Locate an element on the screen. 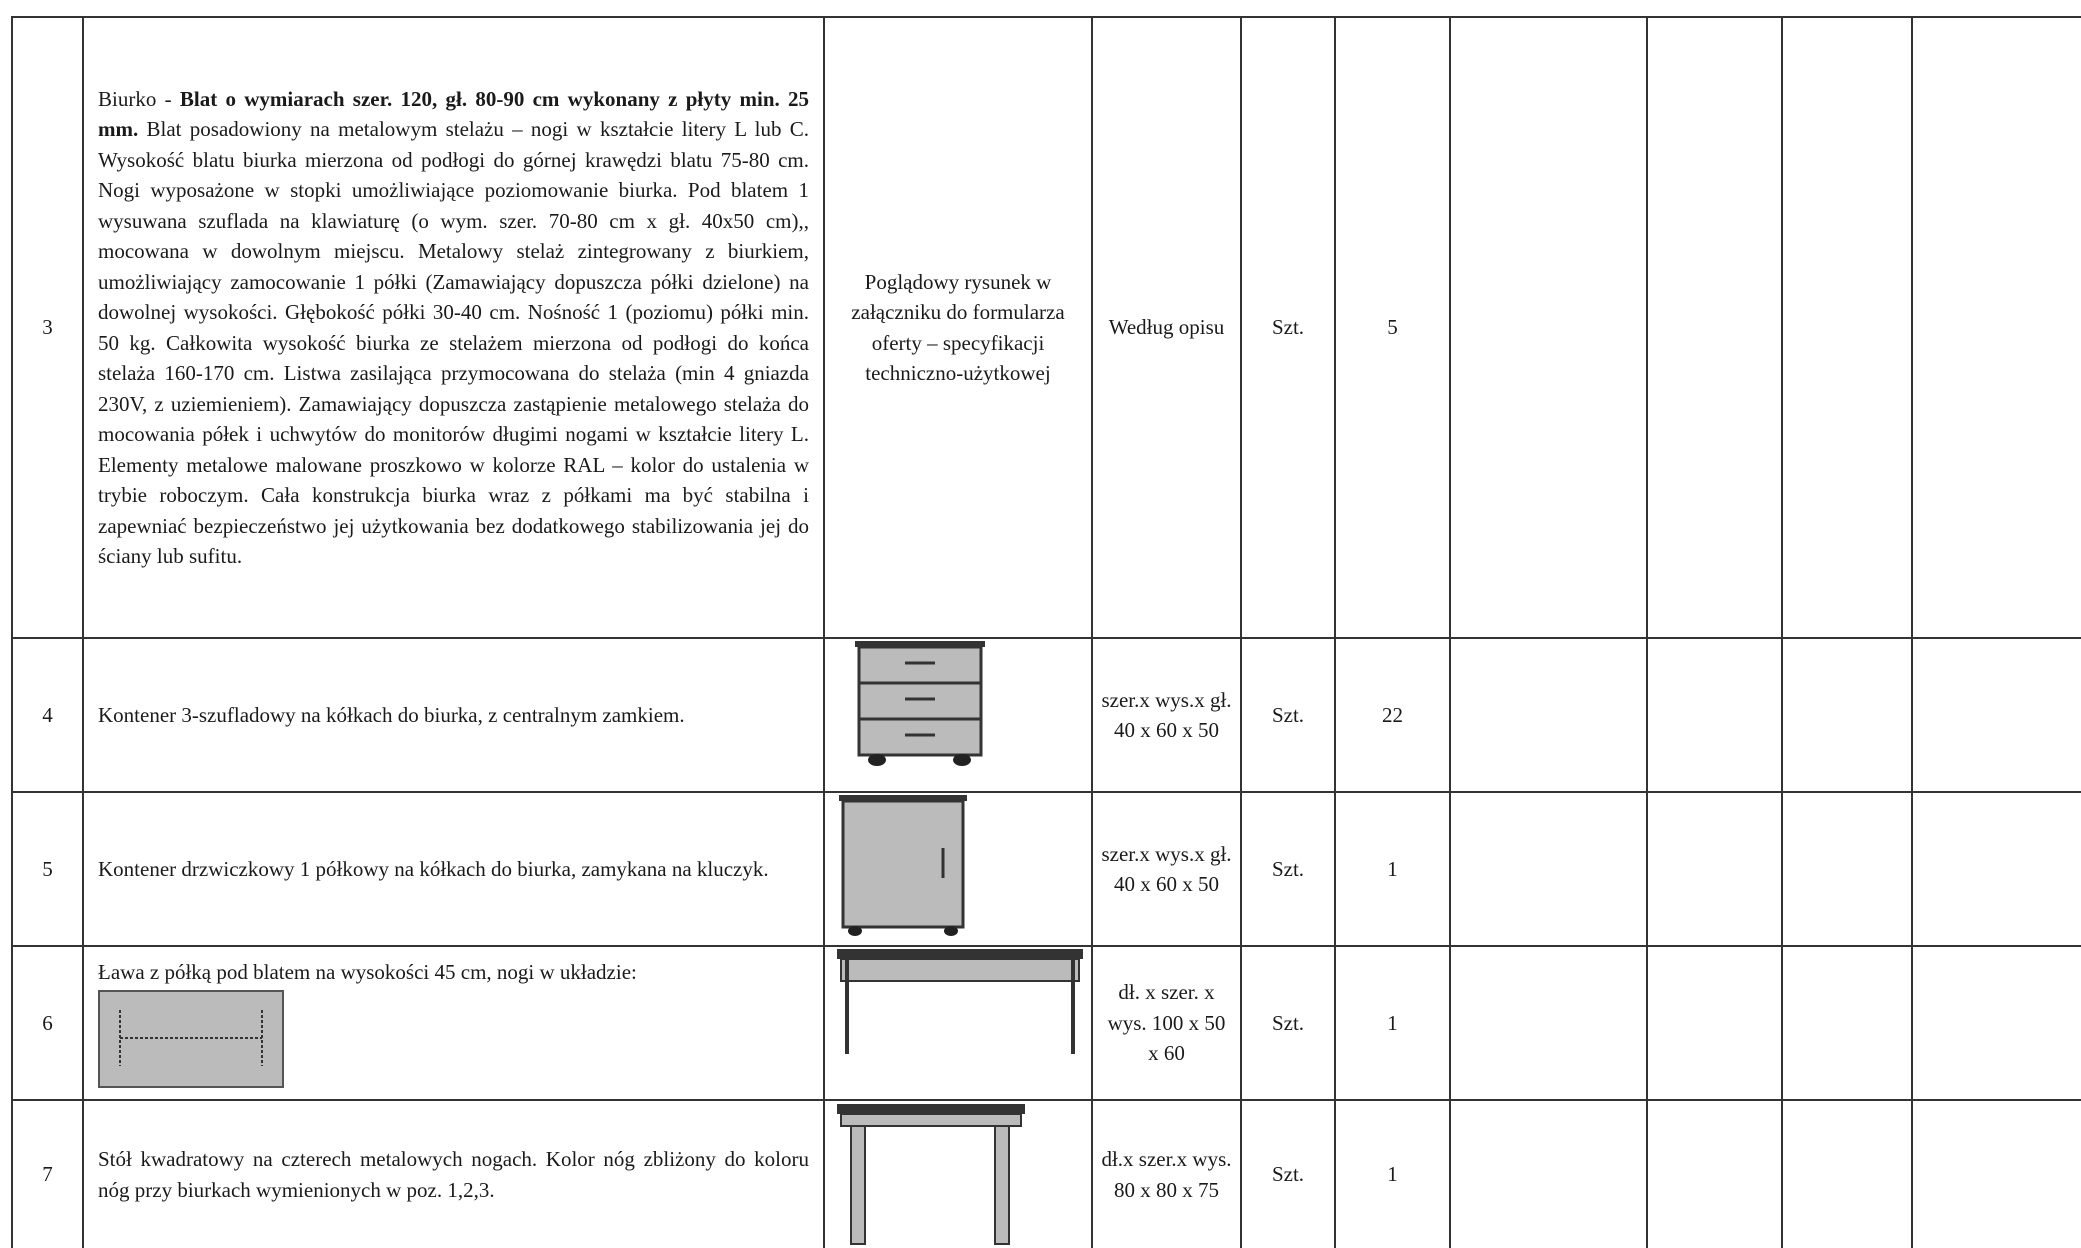  dimensions: Według opisu is located at coordinates (1166, 327).